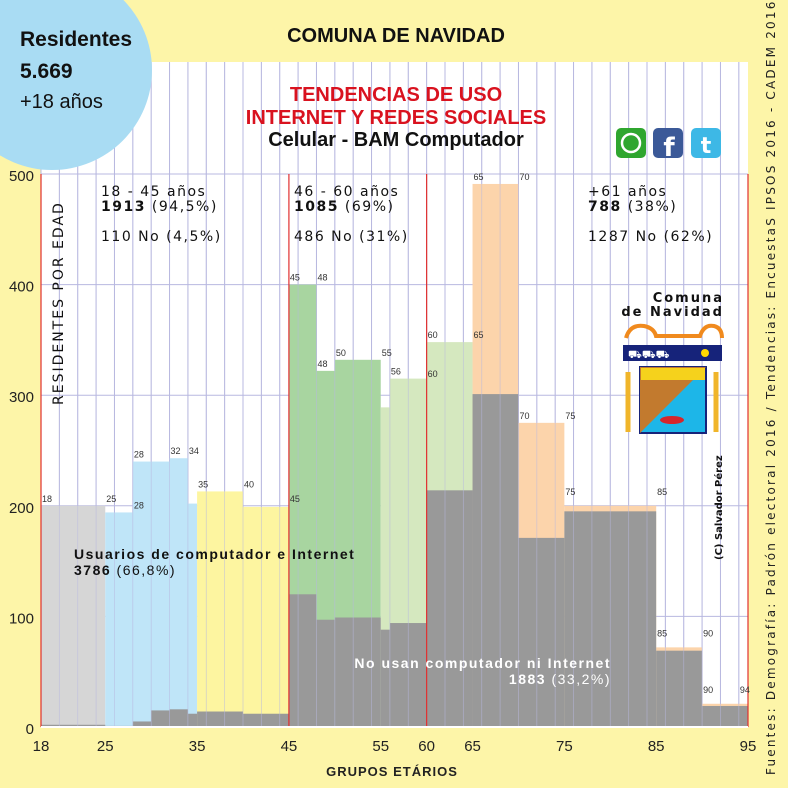 This screenshot has width=788, height=788. What do you see at coordinates (21, 508) in the screenshot?
I see `y-tick-label: 200` at bounding box center [21, 508].